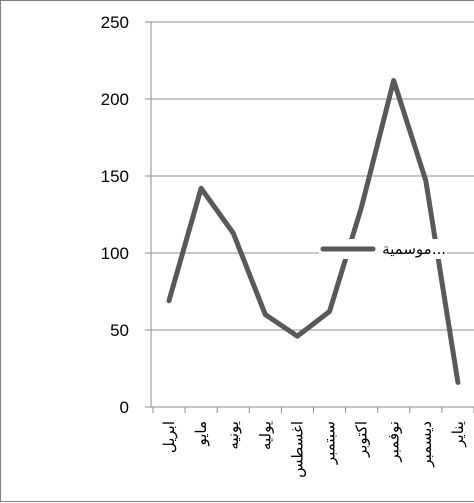  I want to click on y-tick-label: 200, so click(115, 99).